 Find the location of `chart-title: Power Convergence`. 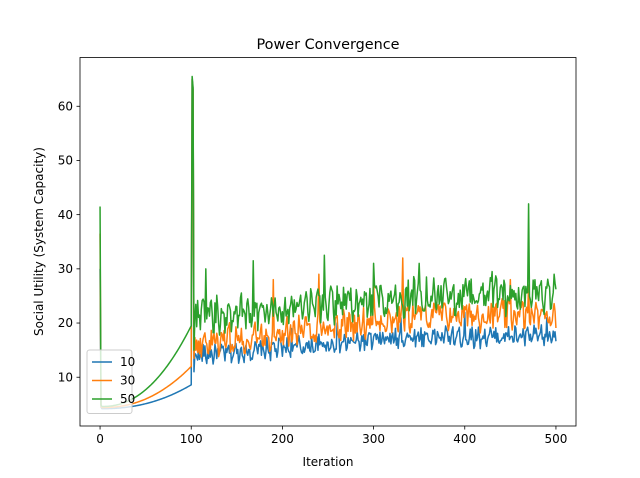

chart-title: Power Convergence is located at coordinates (328, 45).